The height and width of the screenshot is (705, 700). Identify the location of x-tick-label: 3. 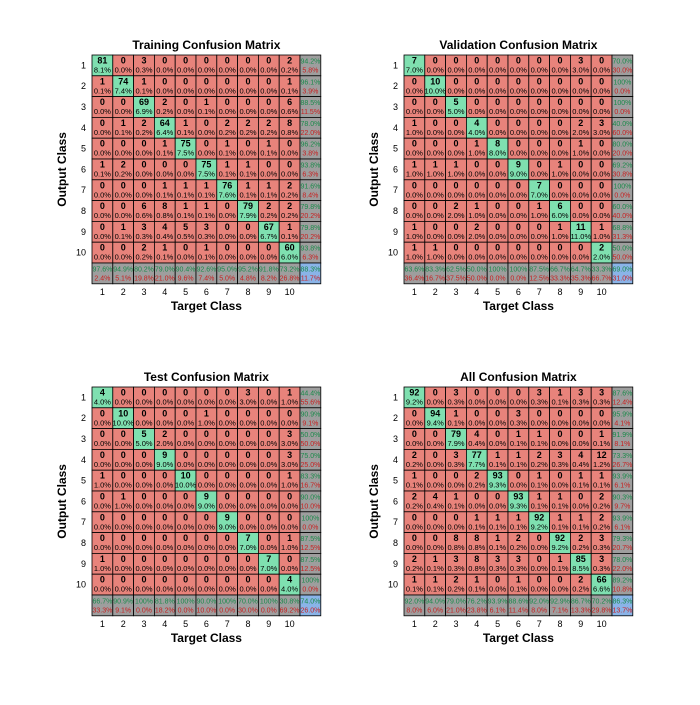
(455, 292).